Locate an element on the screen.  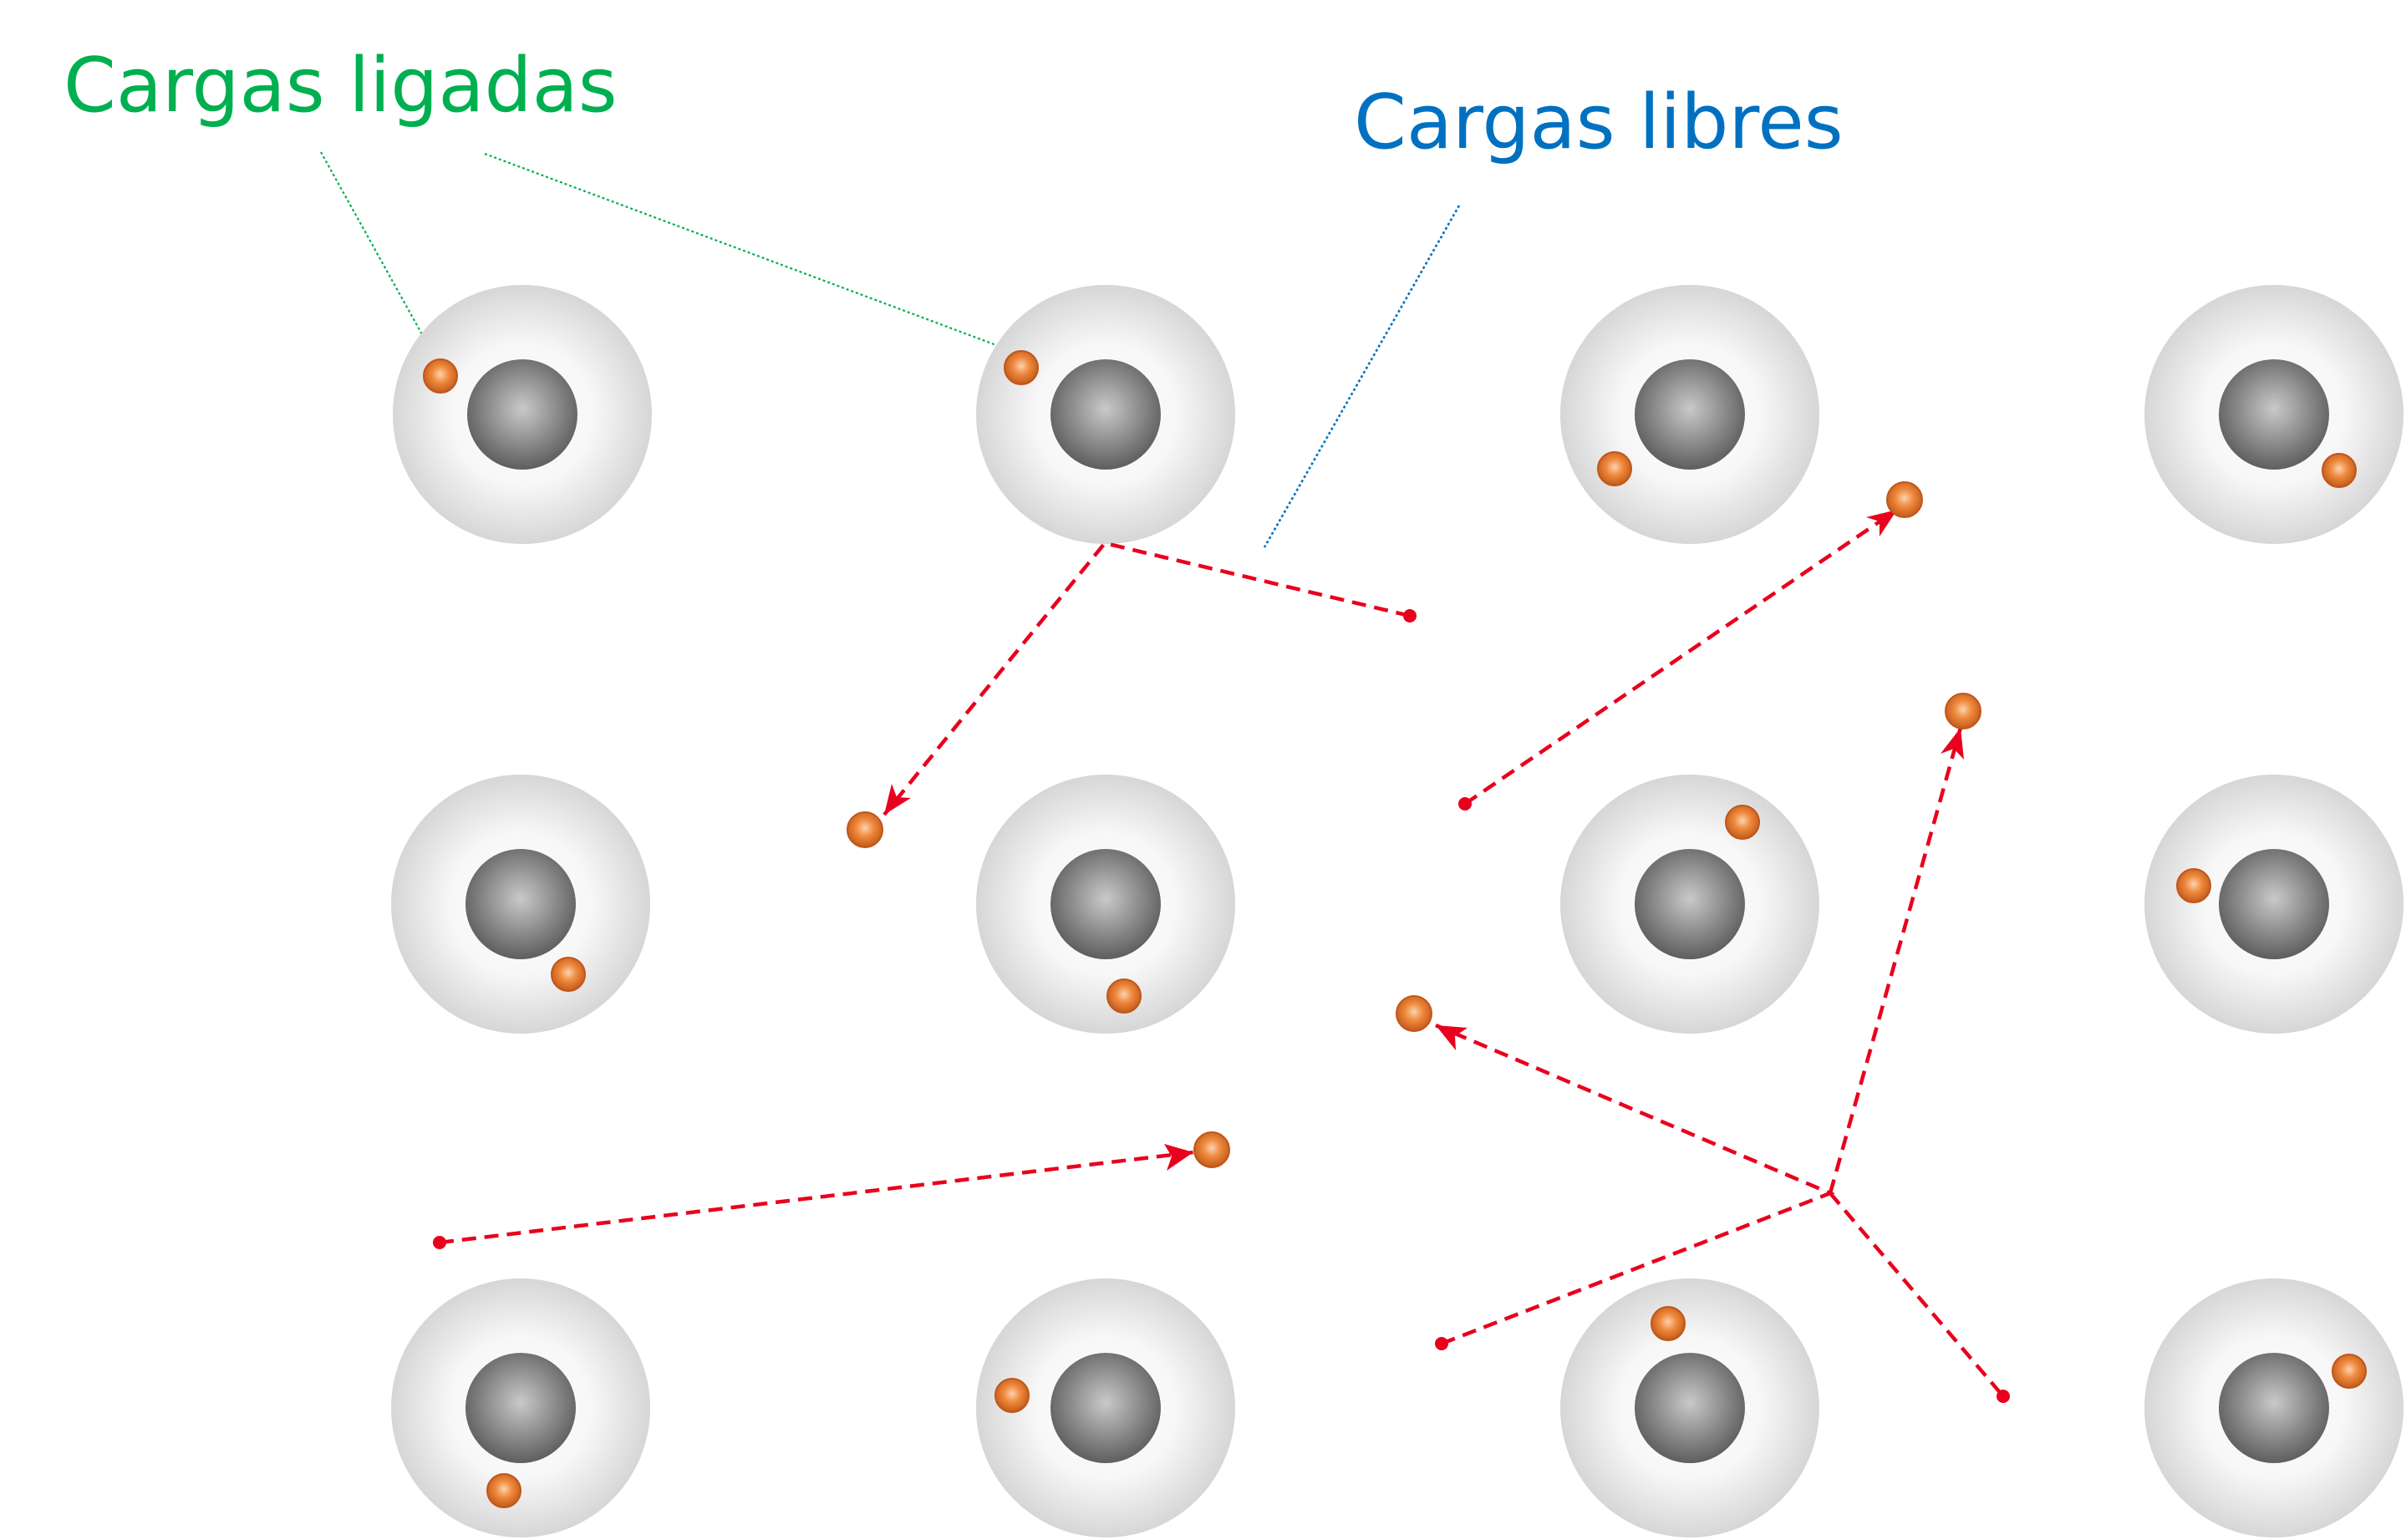
free-charges-label: Cargas libres is located at coordinates (1599, 122).